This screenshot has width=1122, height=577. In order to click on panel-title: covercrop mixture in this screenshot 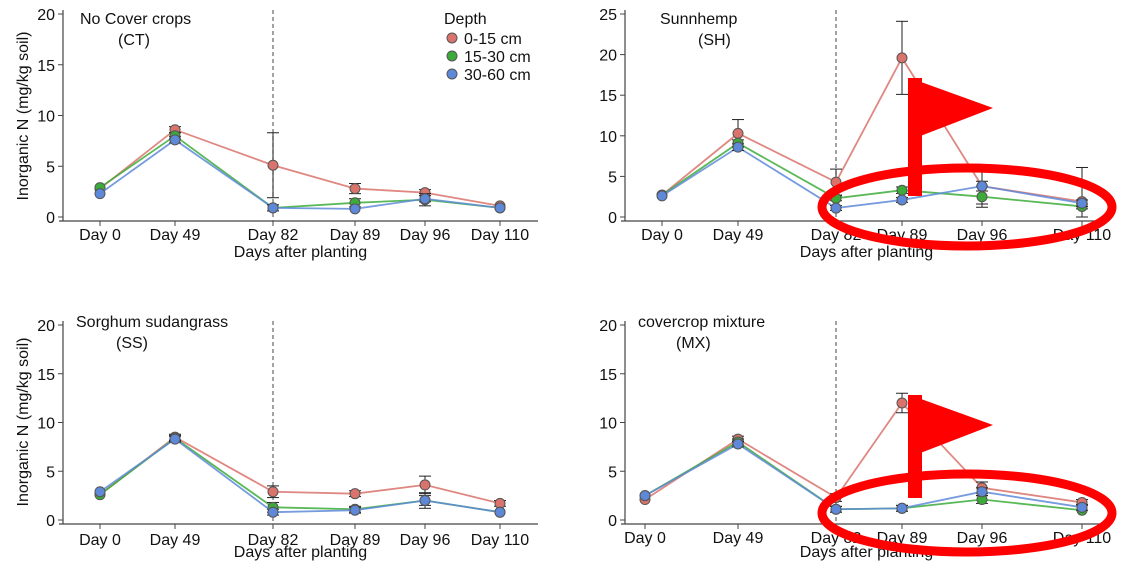, I will do `click(701, 322)`.